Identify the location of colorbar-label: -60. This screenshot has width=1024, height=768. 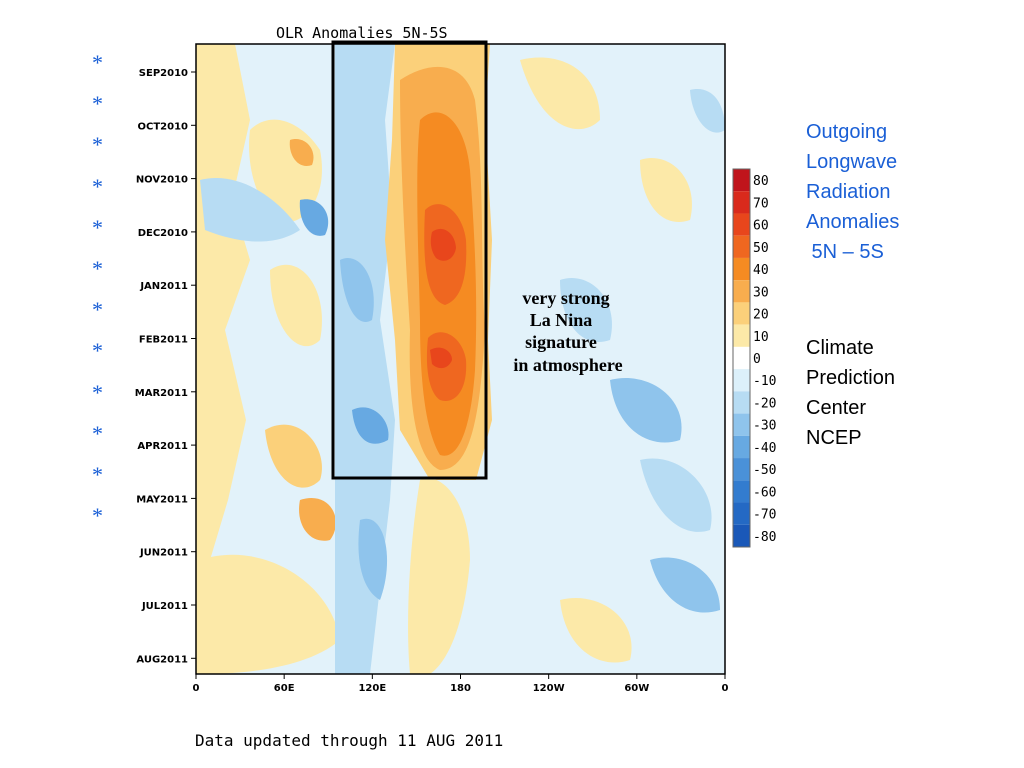
(764, 492).